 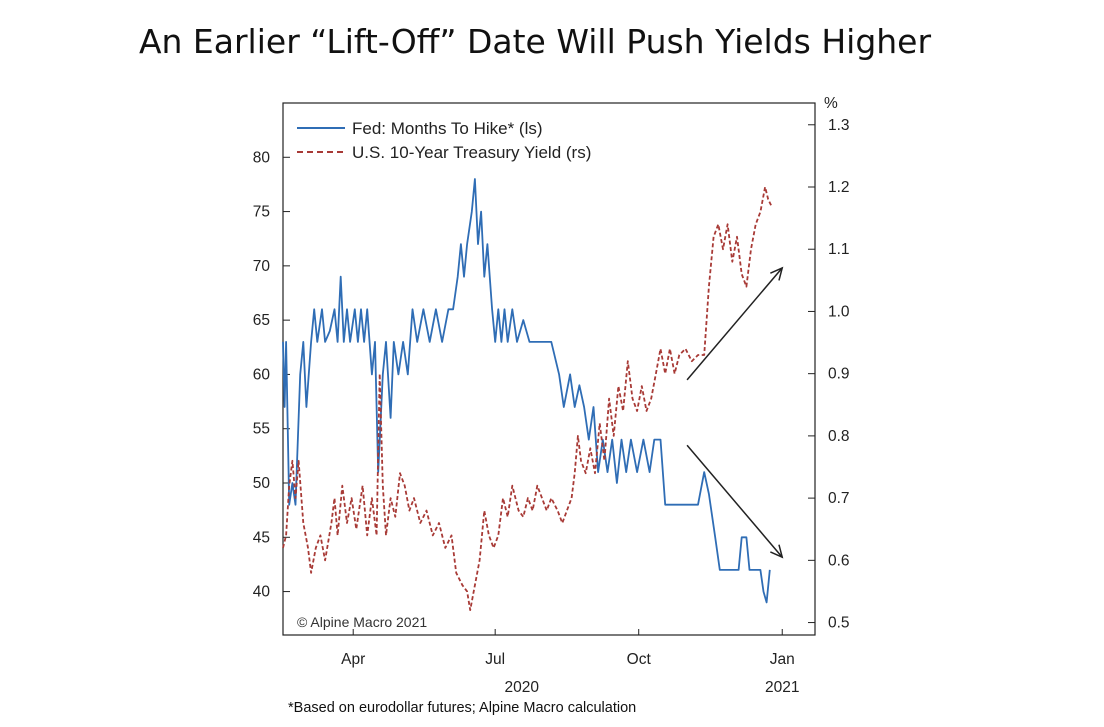 I want to click on left-tick-label: 65, so click(x=261, y=320).